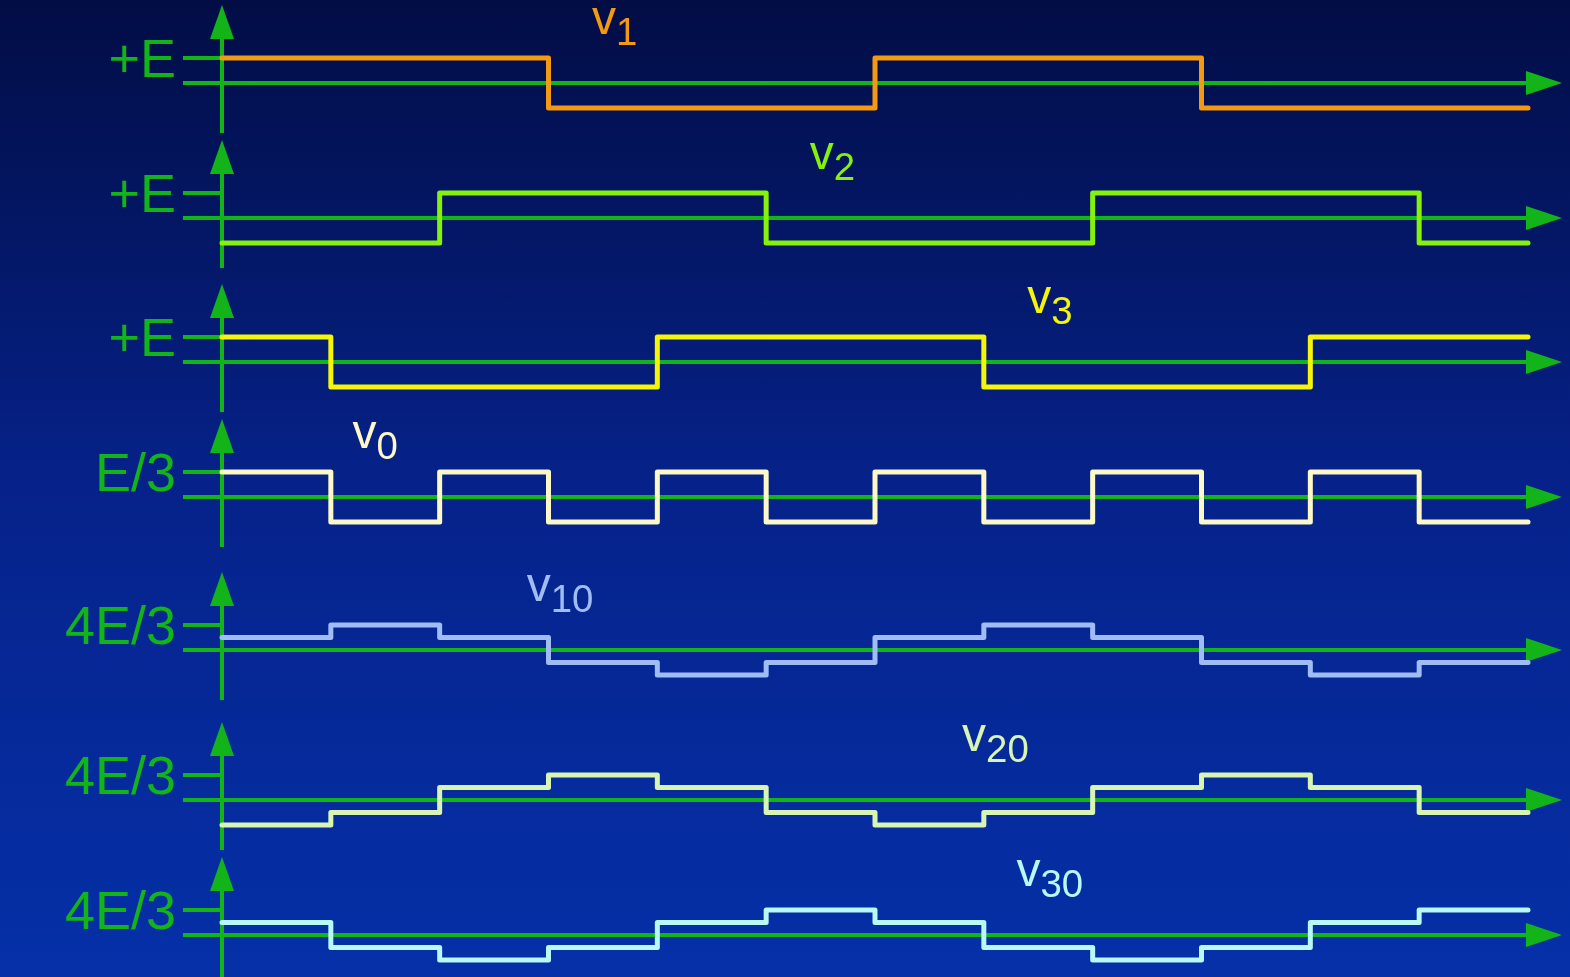  What do you see at coordinates (560, 589) in the screenshot?
I see `series-label: v$_{10}$` at bounding box center [560, 589].